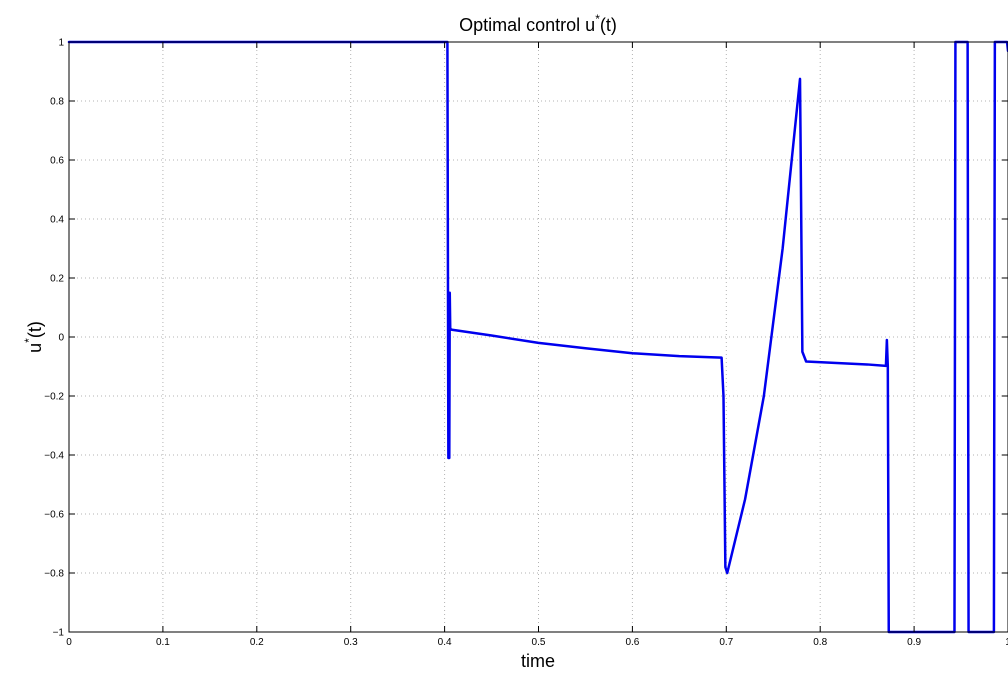 The width and height of the screenshot is (1008, 674). What do you see at coordinates (61, 338) in the screenshot?
I see `y-tick-label: 0` at bounding box center [61, 338].